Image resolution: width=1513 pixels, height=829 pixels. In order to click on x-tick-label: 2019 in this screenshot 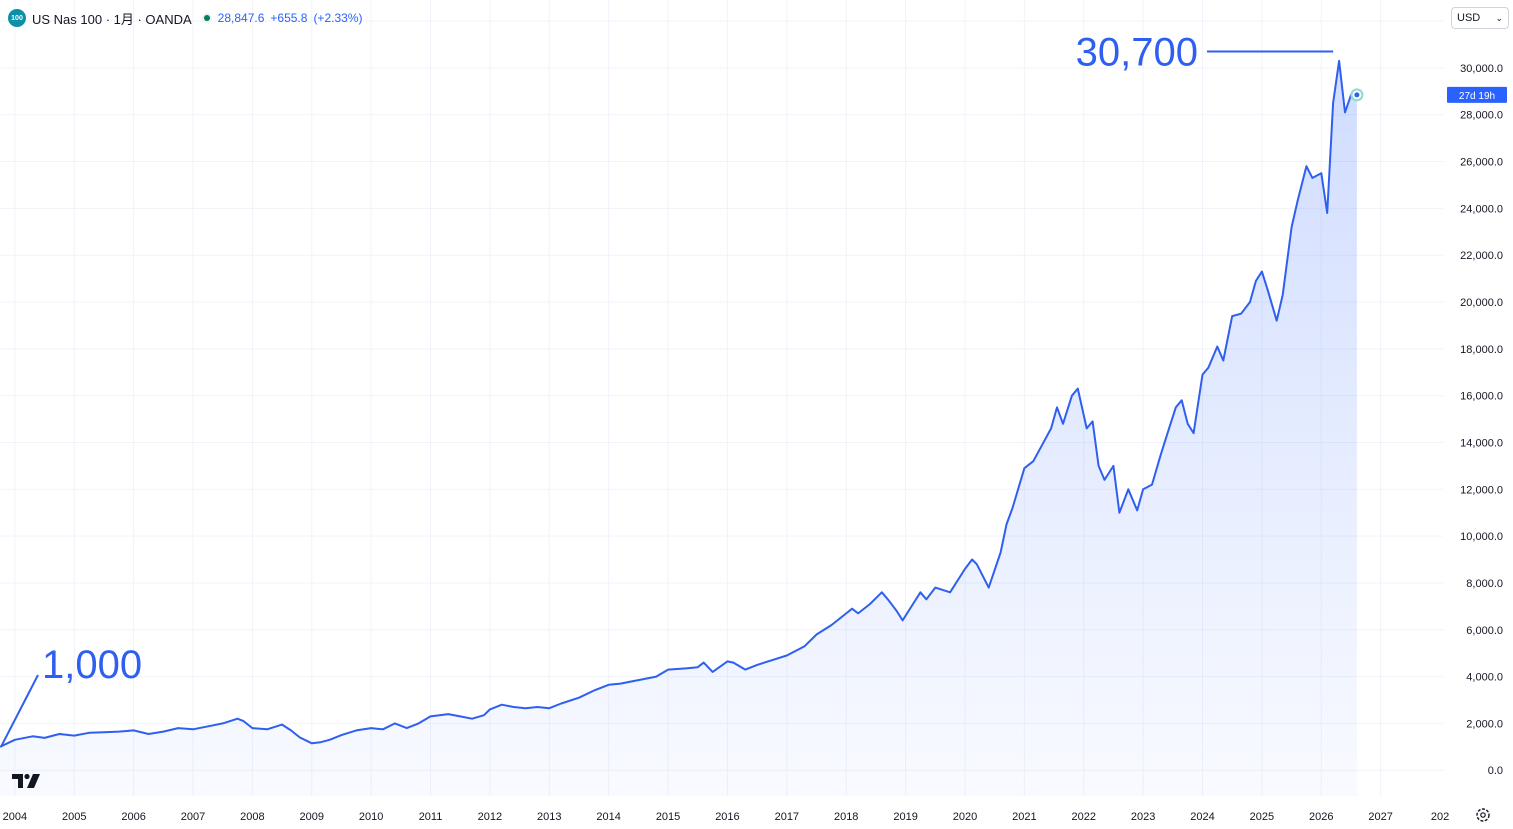, I will do `click(905, 817)`.